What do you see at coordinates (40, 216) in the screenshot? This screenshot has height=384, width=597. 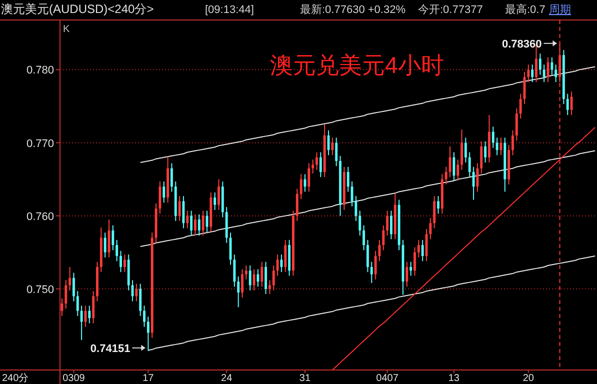 I see `y-tick-label: 0.760` at bounding box center [40, 216].